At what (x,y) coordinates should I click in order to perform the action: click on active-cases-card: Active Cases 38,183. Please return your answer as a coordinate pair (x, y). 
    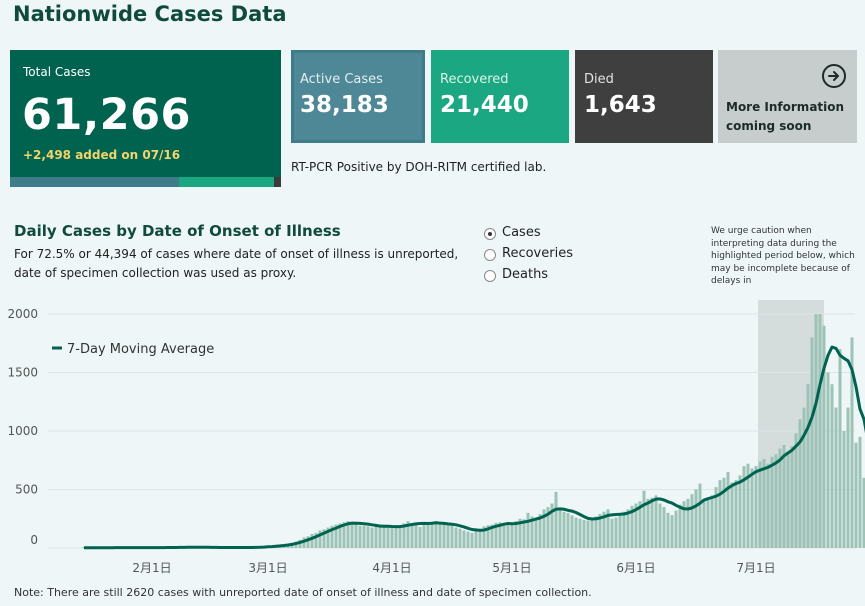
    Looking at the image, I should click on (358, 96).